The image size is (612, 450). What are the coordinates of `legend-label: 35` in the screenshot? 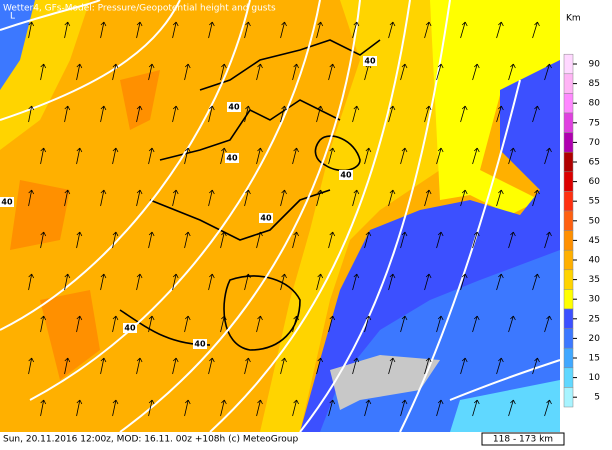 It's located at (594, 280).